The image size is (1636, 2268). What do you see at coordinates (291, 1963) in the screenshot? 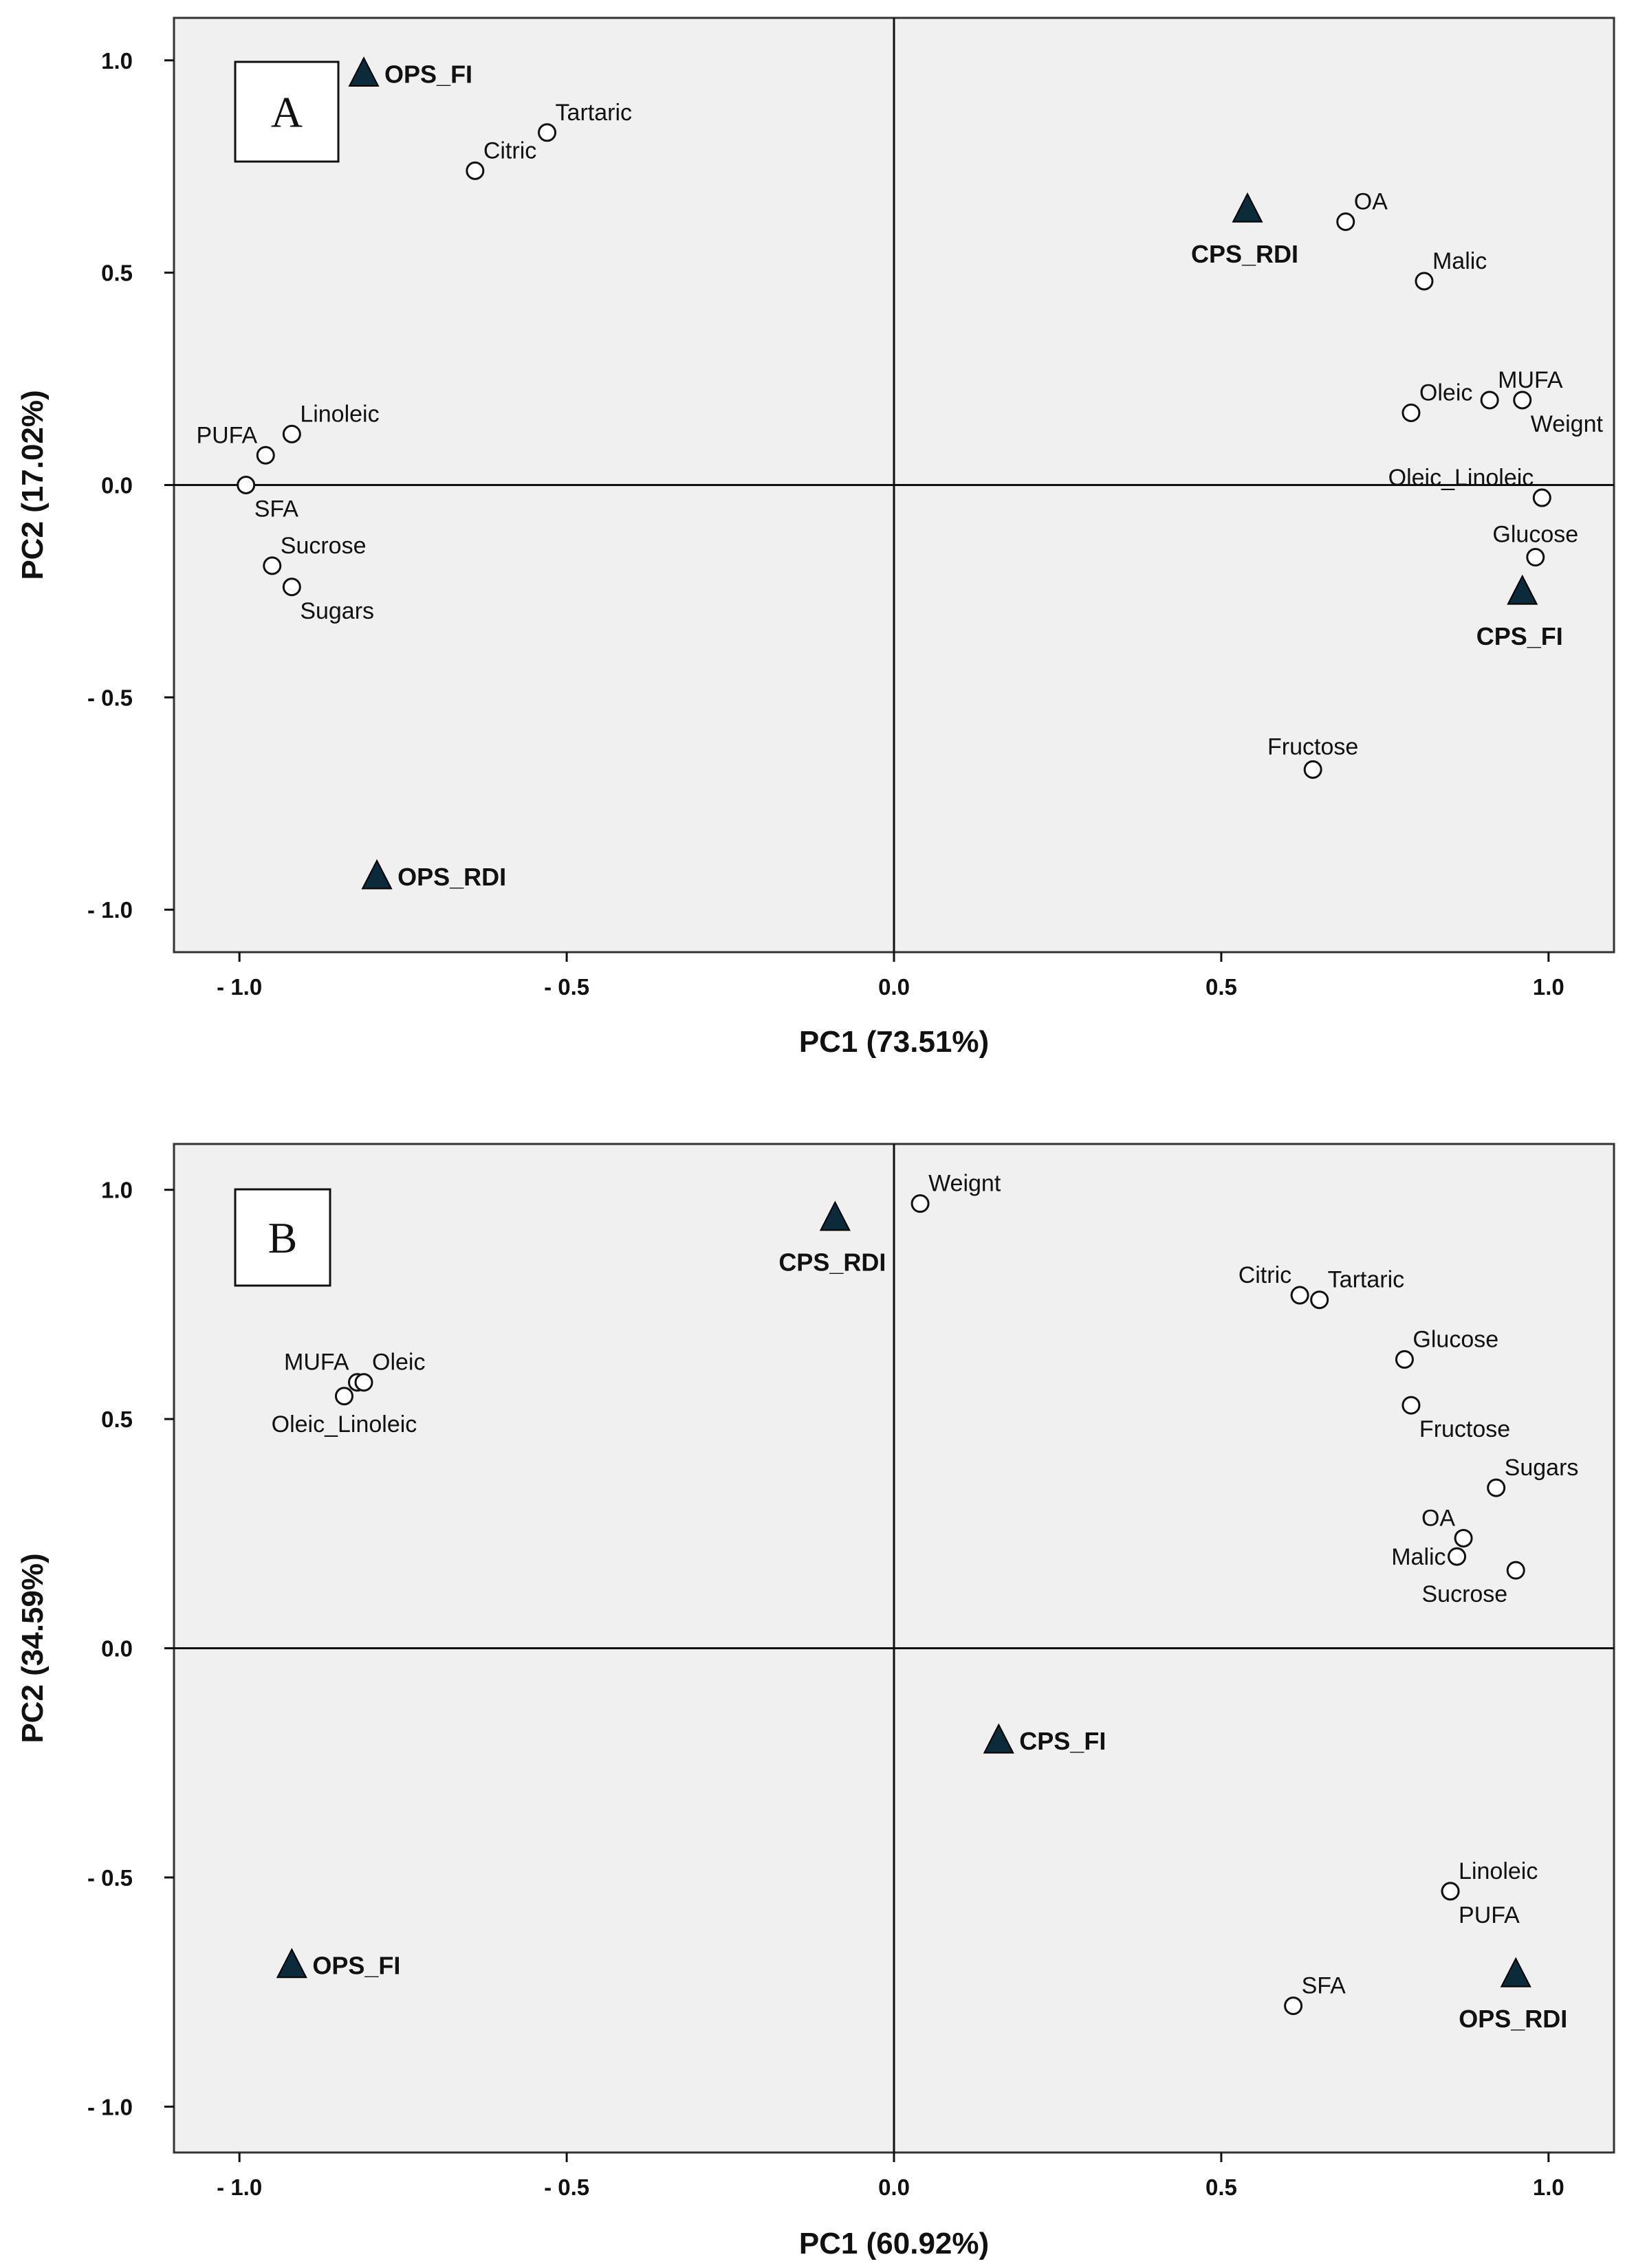
I see `observation-marker-ops-fi` at bounding box center [291, 1963].